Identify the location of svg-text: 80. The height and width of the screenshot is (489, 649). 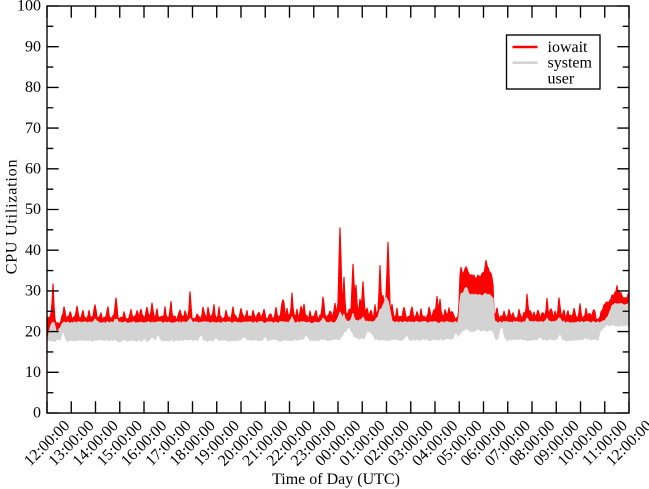
(33, 87).